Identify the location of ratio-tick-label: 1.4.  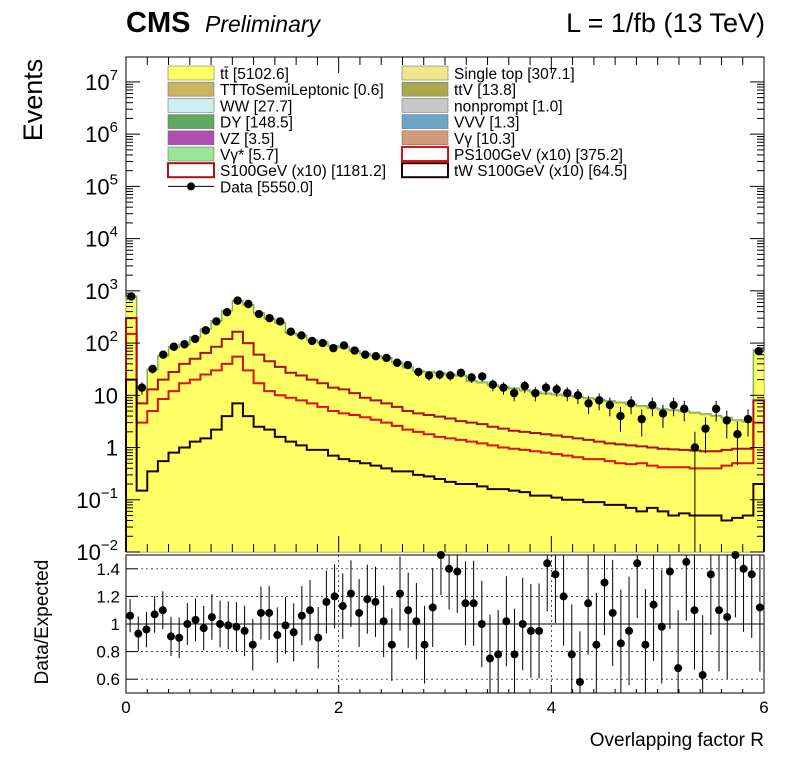
(108, 569).